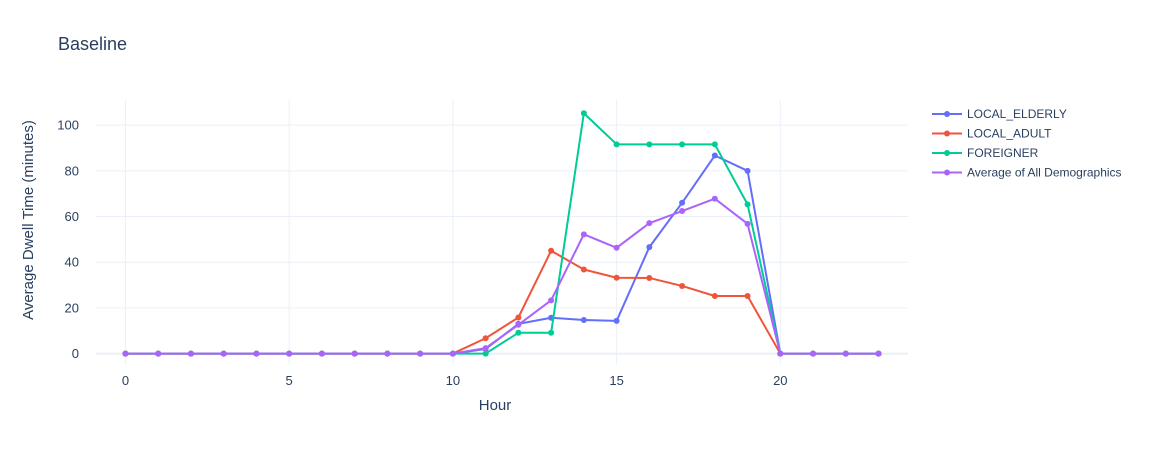 The image size is (1158, 455). Describe the element at coordinates (92, 44) in the screenshot. I see `chart-title: Baseline` at that location.